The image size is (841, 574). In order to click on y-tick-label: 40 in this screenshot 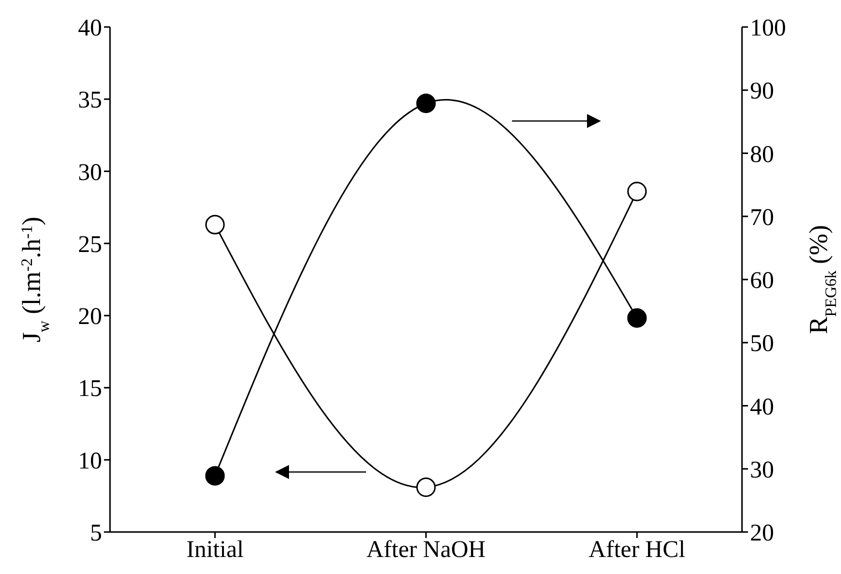, I will do `click(90, 29)`.